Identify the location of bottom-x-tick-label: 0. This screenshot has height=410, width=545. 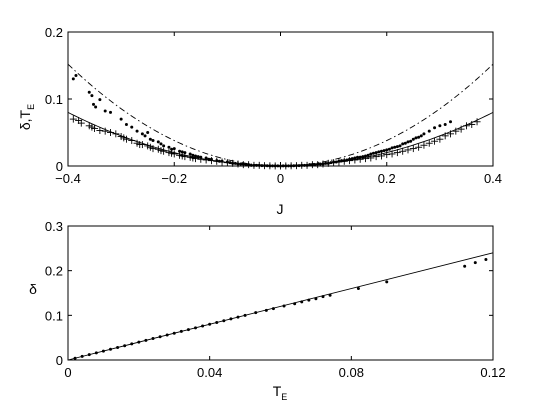
(67, 372).